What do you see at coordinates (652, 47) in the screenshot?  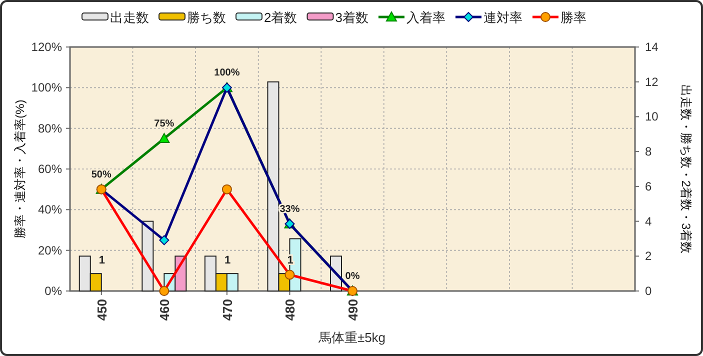 I see `y2-tick-label: 14` at bounding box center [652, 47].